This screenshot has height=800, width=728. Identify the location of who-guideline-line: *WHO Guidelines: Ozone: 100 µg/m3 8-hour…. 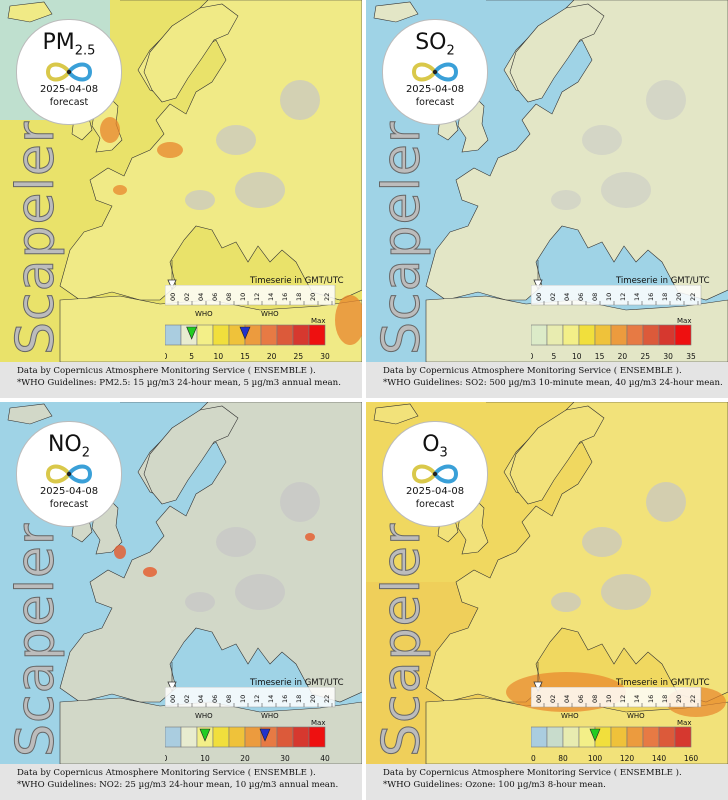
(494, 785).